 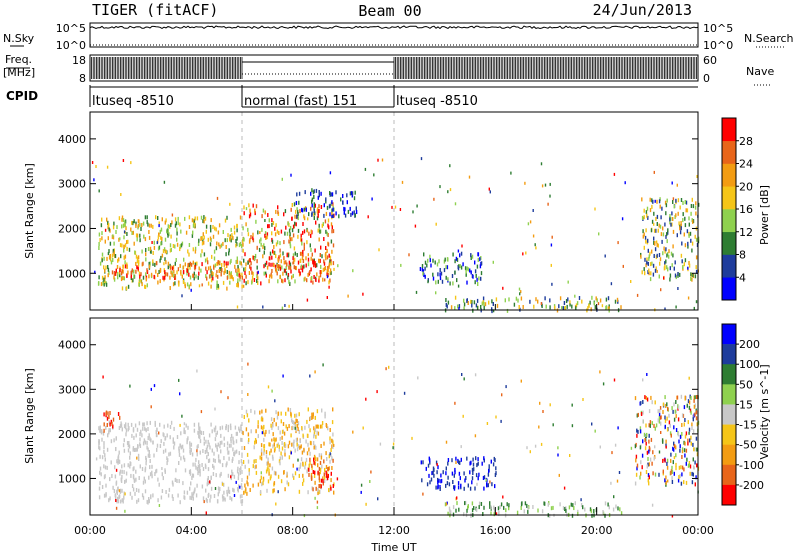 What do you see at coordinates (729, 374) in the screenshot?
I see `colorbar-swatch` at bounding box center [729, 374].